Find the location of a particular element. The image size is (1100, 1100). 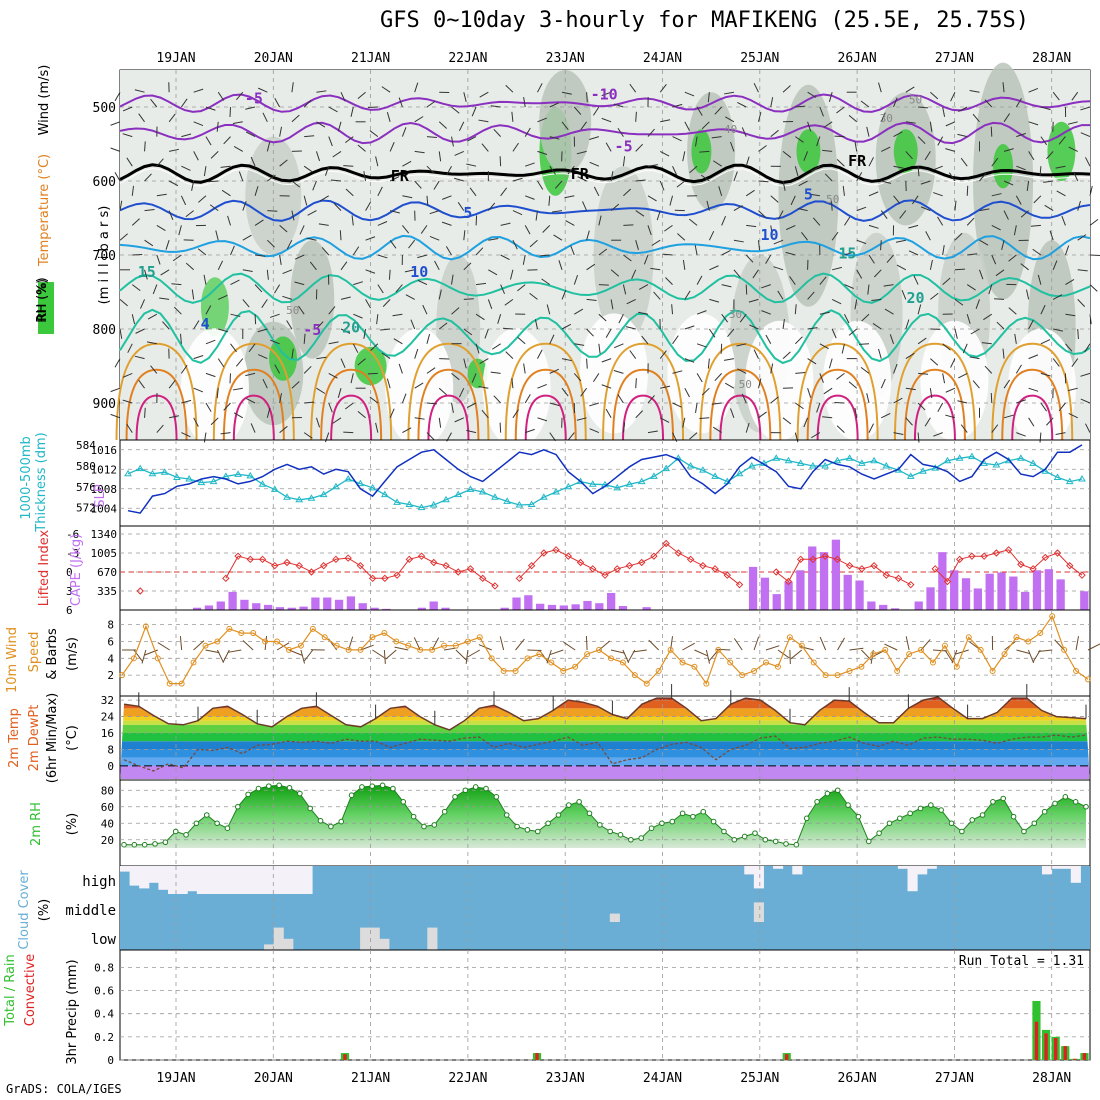

date-label-top: 25JAN is located at coordinates (759, 58).